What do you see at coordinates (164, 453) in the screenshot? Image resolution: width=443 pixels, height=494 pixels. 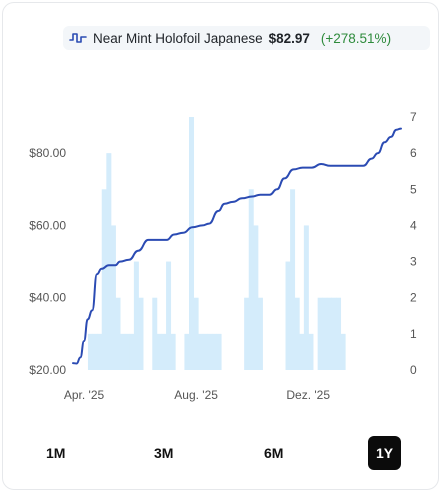 I see `range-3m-button: 3M` at bounding box center [164, 453].